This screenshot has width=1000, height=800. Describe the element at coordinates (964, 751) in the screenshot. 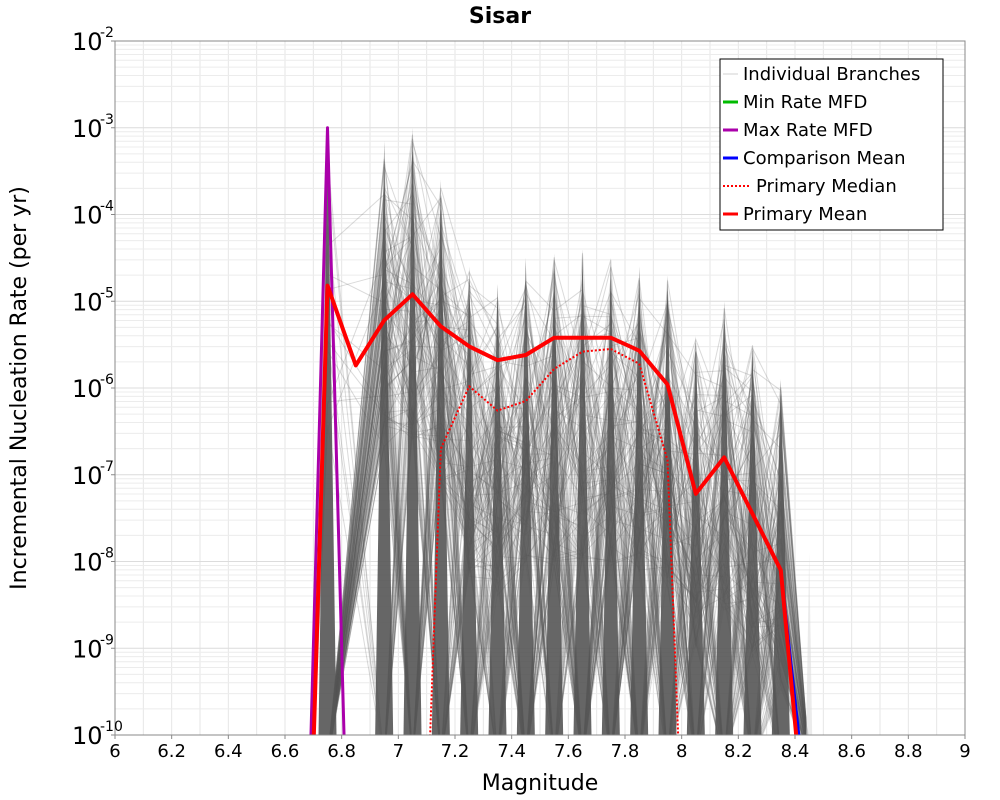

I see `x-tick-label: 9` at that location.